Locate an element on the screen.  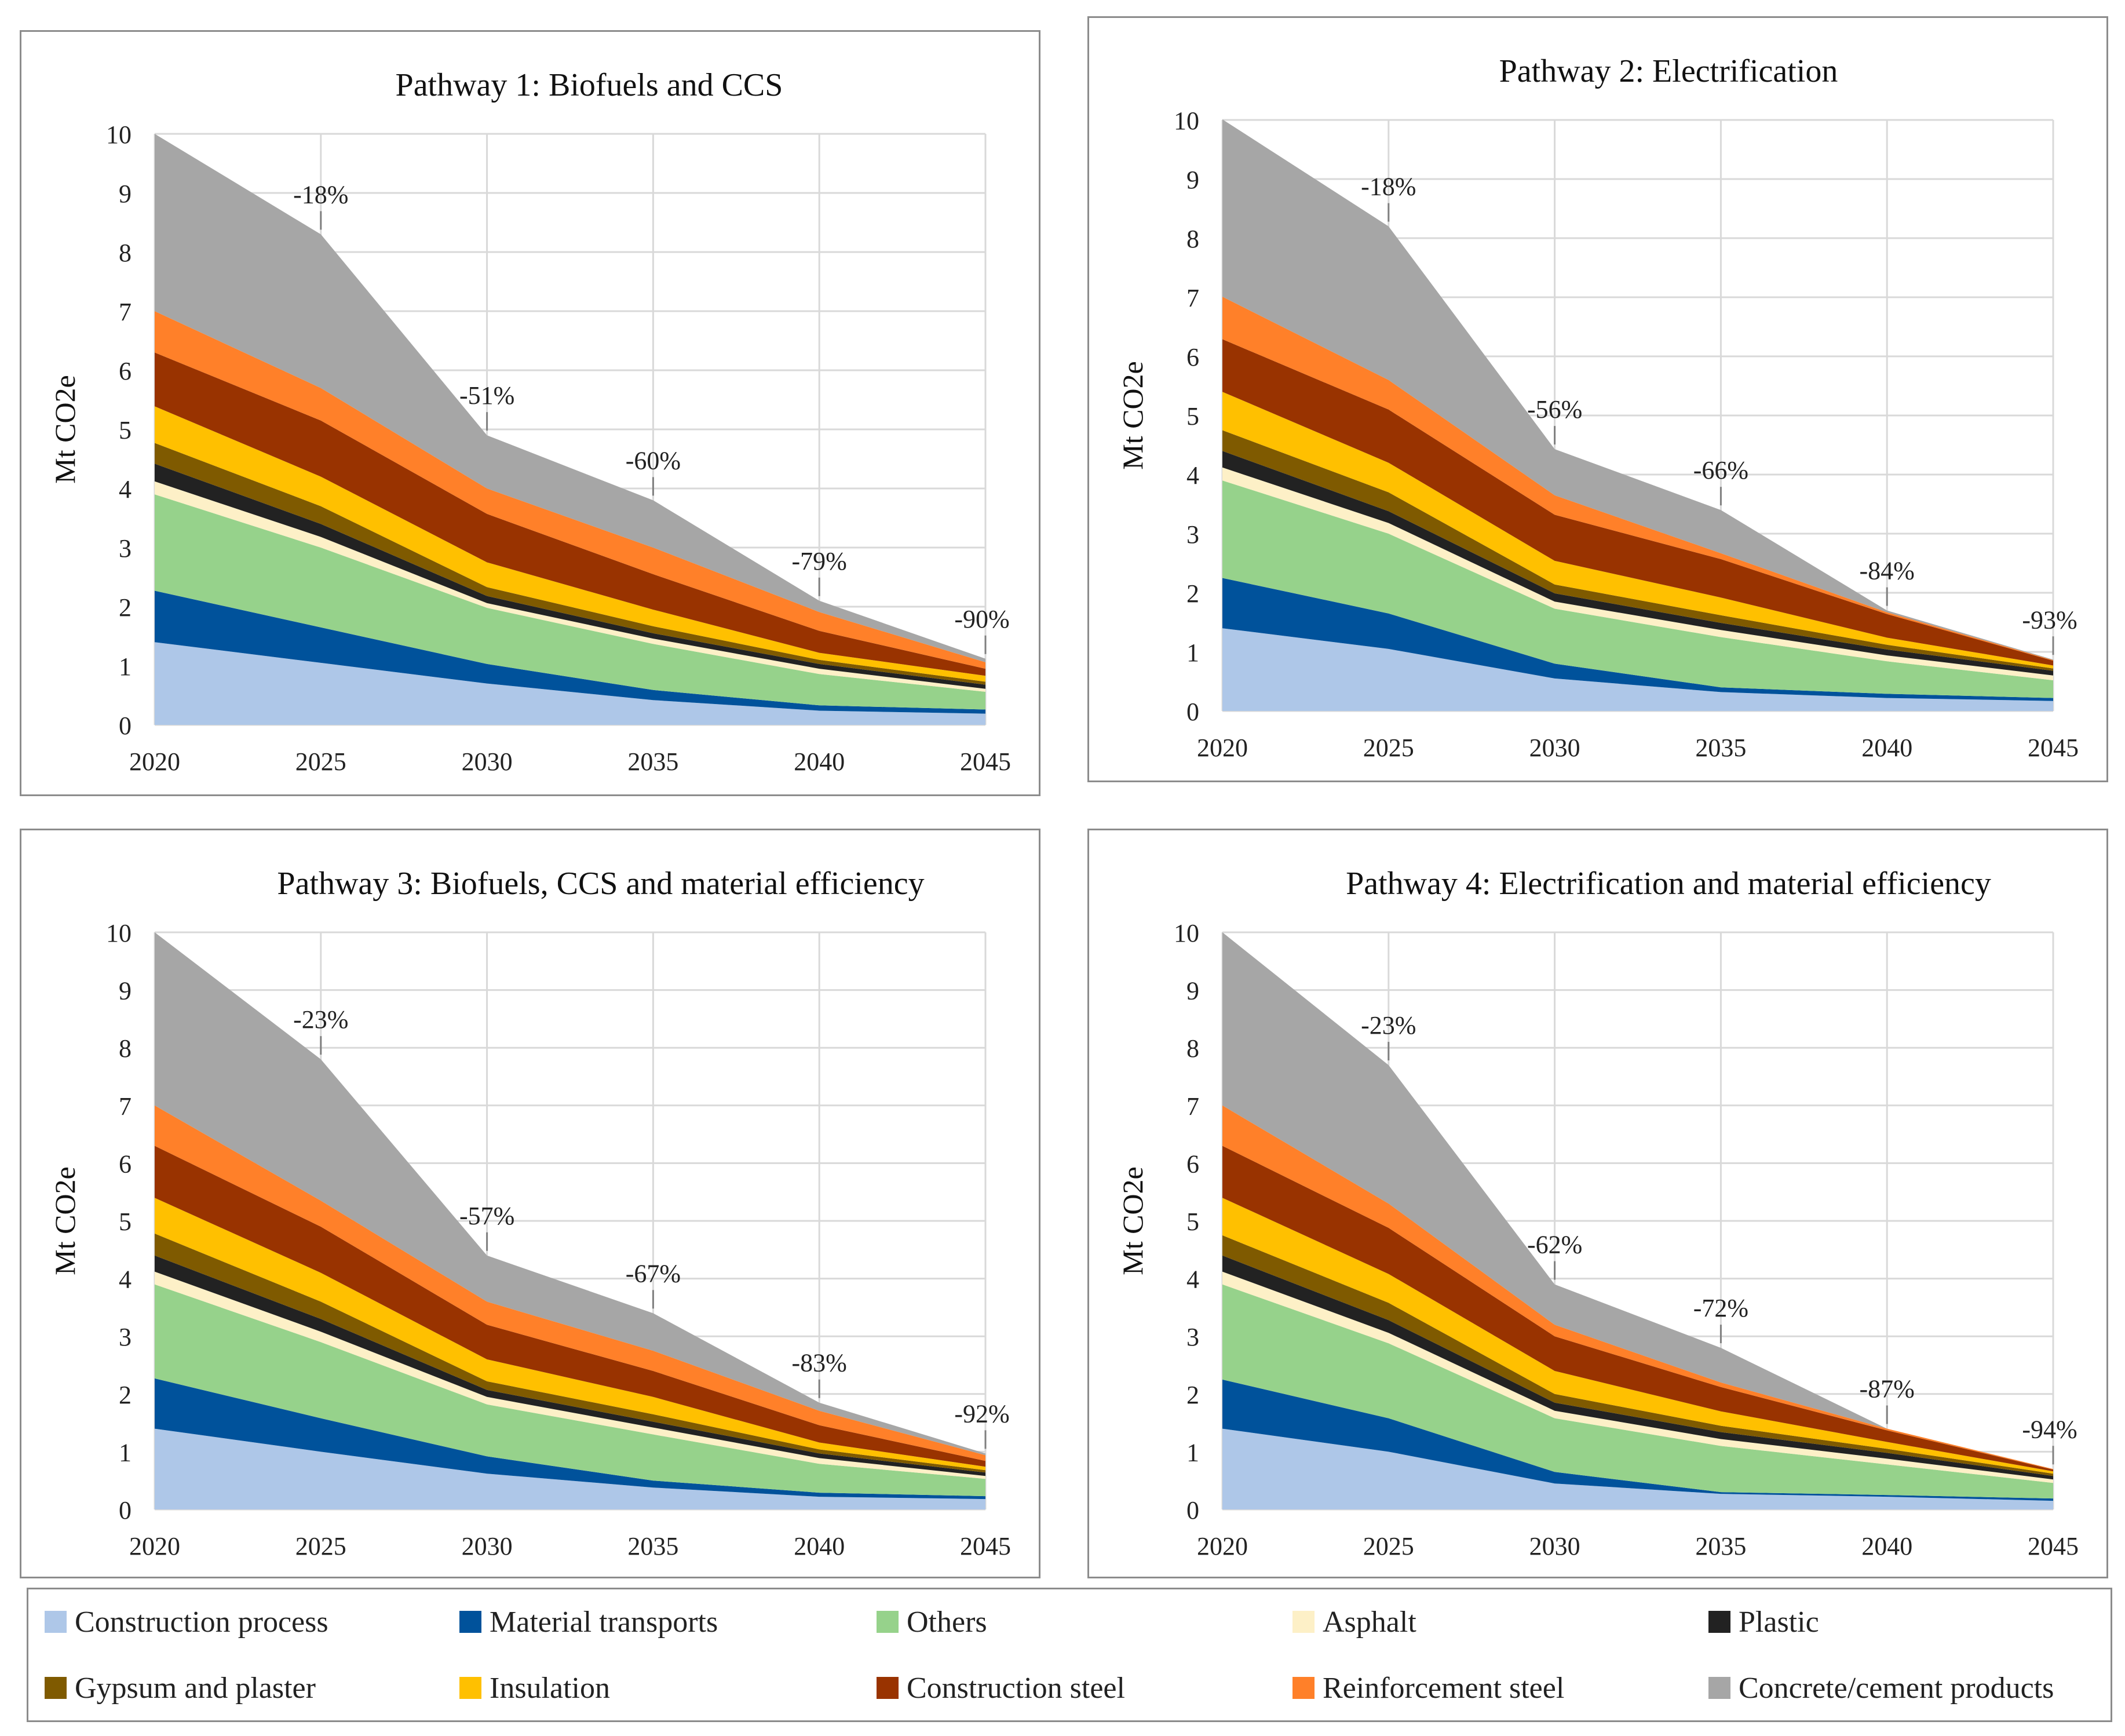
legend-item-gypsum-and-plaster: Gypsum and plaster is located at coordinates (180, 1688).